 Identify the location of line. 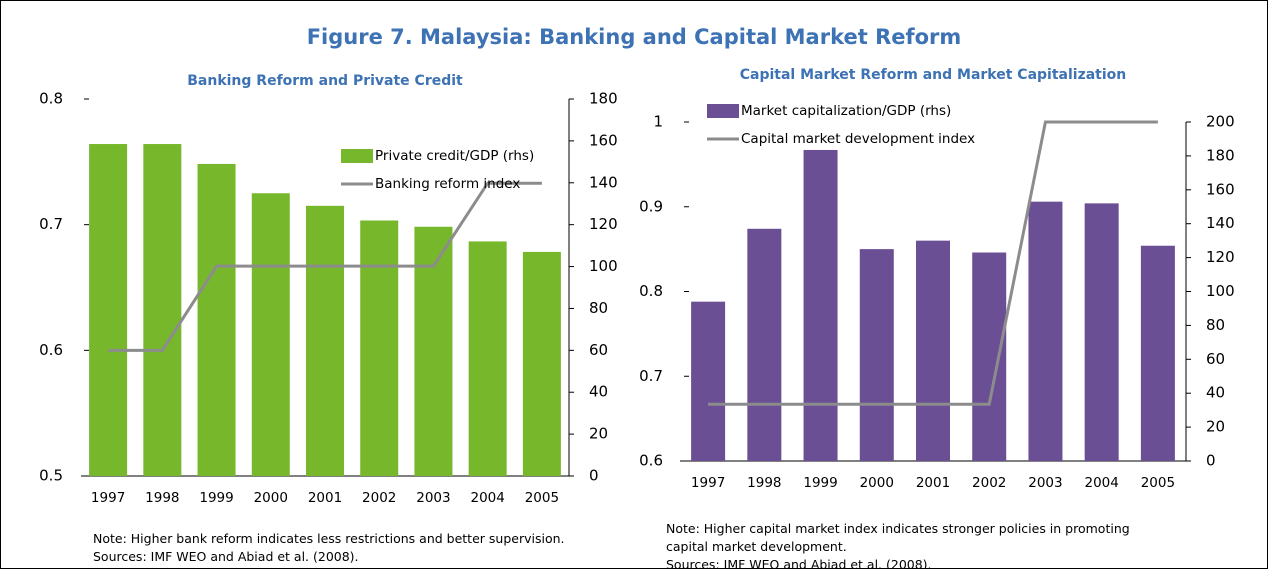
(325, 266).